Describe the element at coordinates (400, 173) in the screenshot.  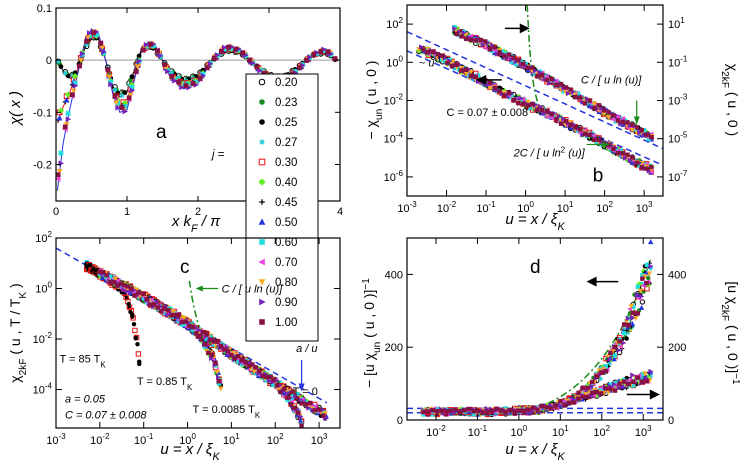
I see `tick-exponent: -6` at that location.